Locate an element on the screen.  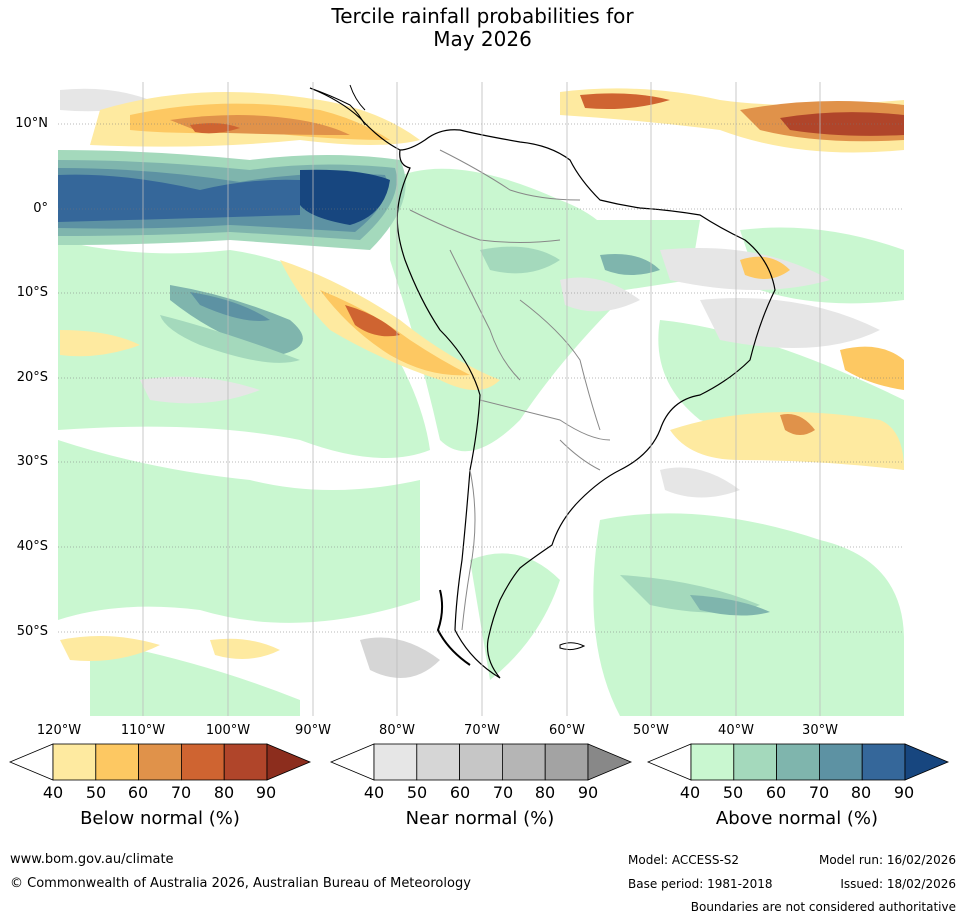
colorbar-title-above: Above normal (%) is located at coordinates (797, 818).